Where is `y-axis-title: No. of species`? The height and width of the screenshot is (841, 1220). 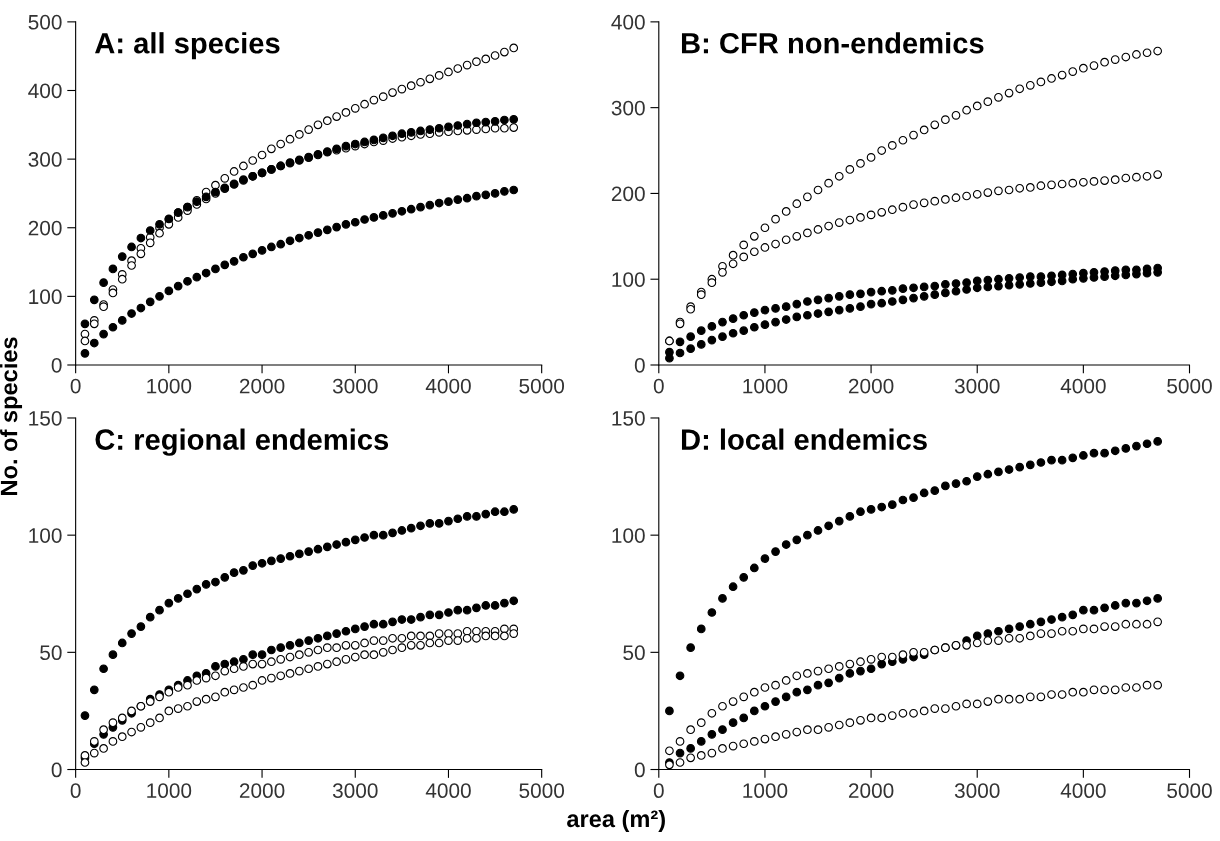 y-axis-title: No. of species is located at coordinates (11, 416).